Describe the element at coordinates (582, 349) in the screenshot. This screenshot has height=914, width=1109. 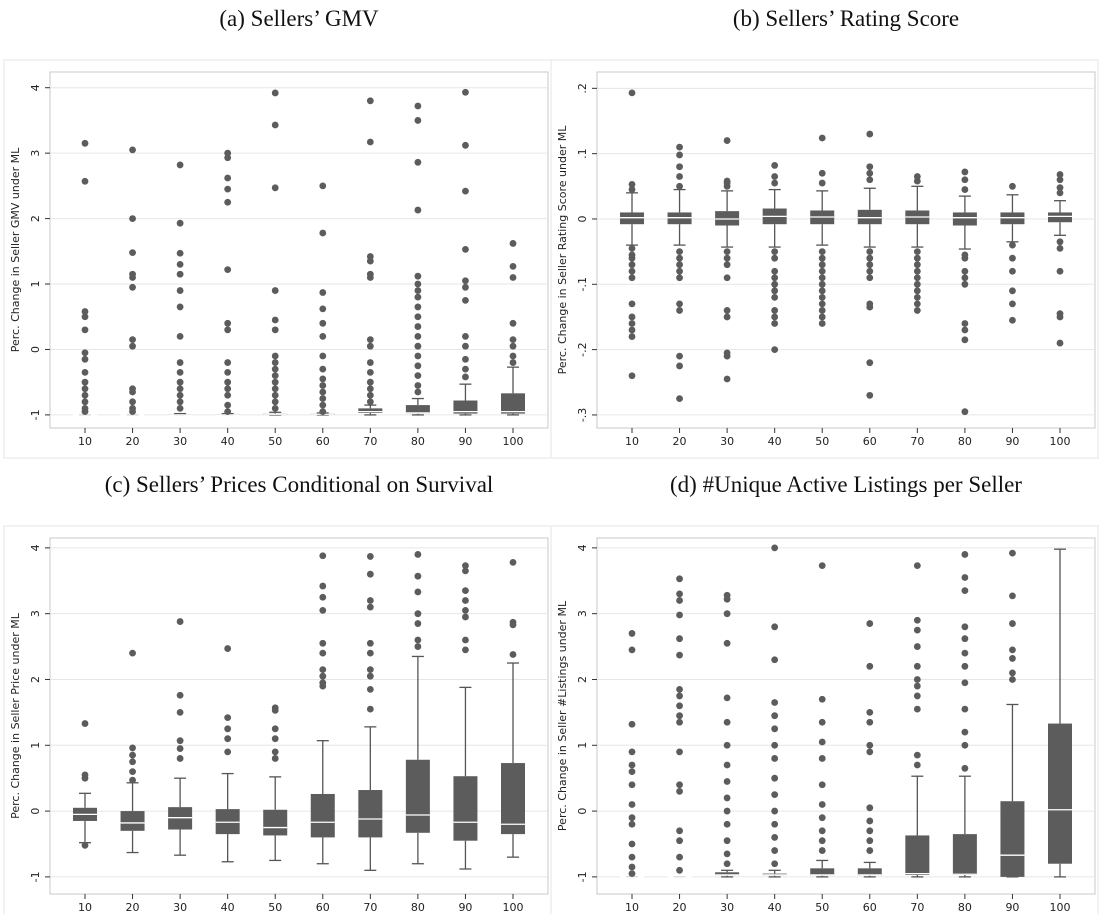
I see `y-tick-label: -.2` at that location.